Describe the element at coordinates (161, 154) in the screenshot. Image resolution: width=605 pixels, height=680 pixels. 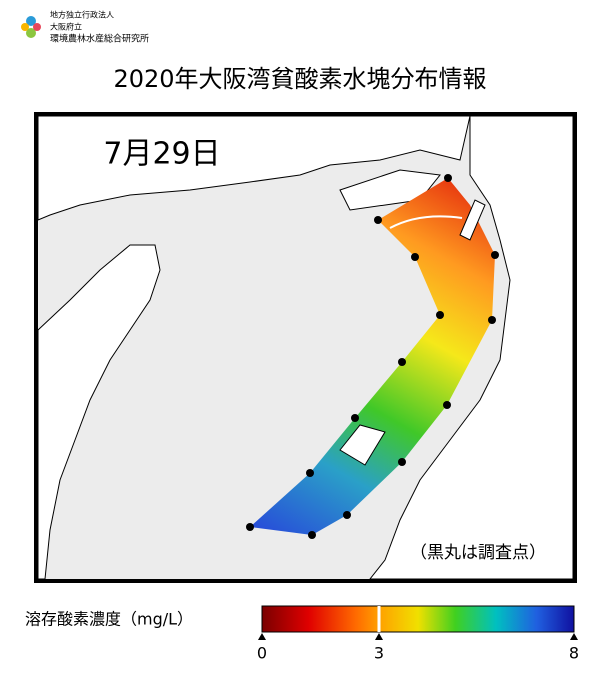
I see `date: 7月29日` at that location.